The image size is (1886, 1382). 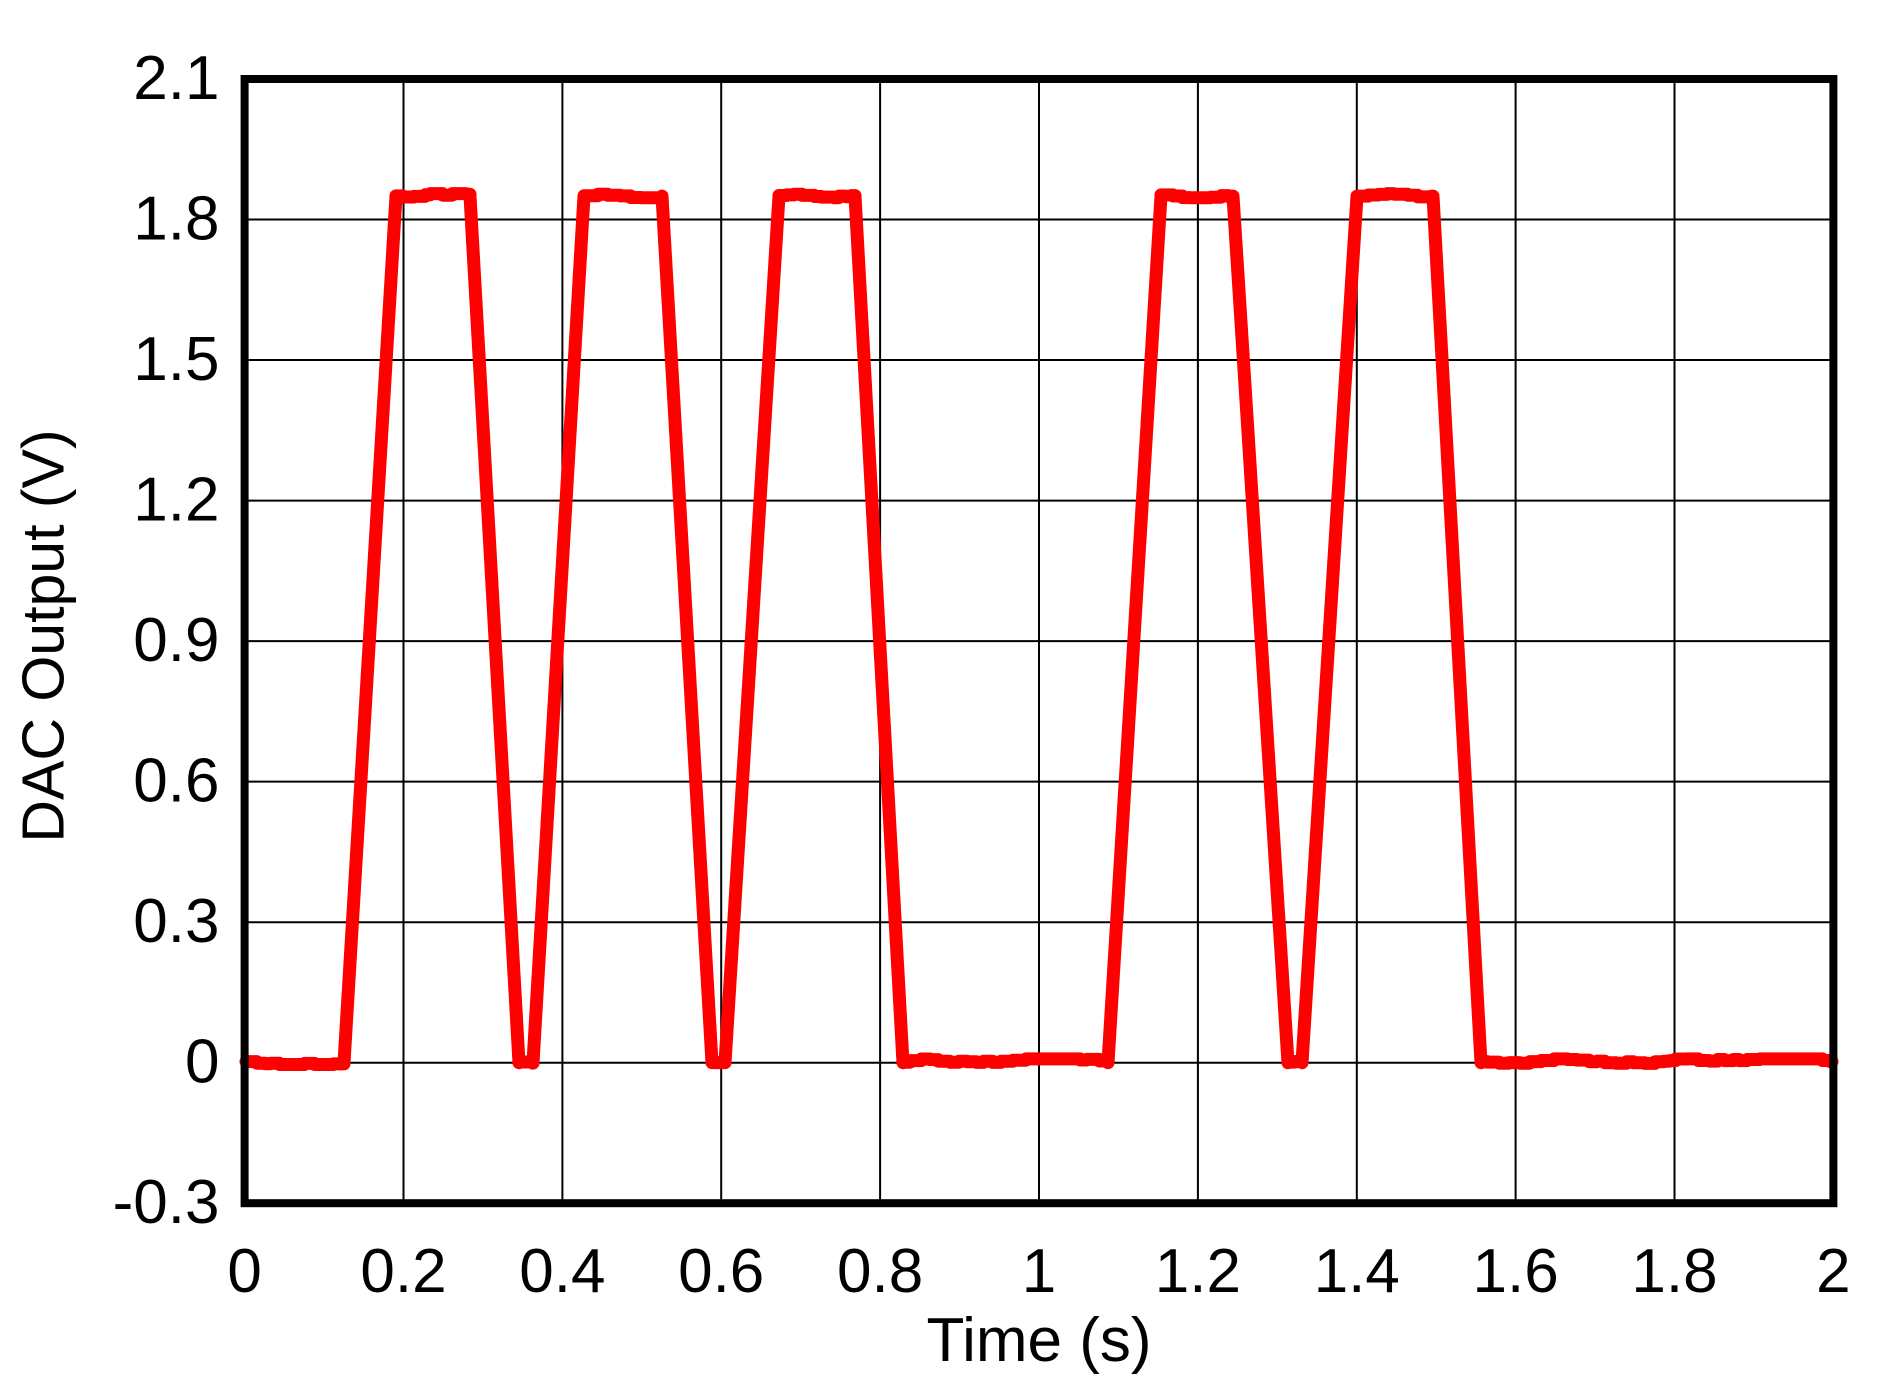 I want to click on svg-text: Time (s), so click(x=1039, y=1340).